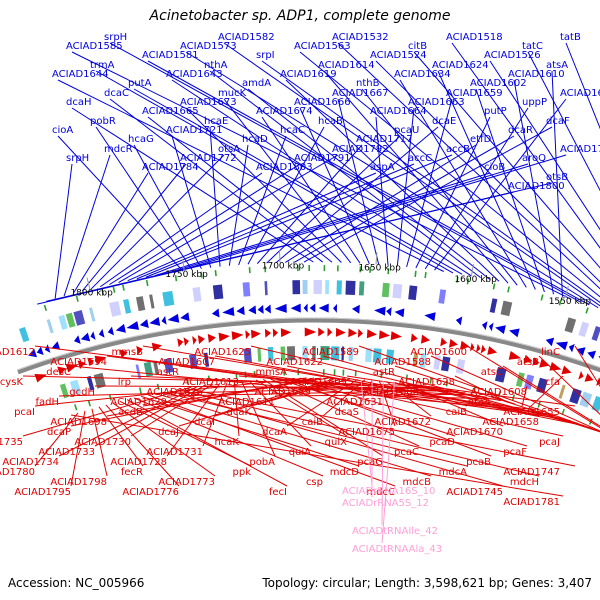  I want to click on reverse-gene-label: dcaP, so click(59, 432).